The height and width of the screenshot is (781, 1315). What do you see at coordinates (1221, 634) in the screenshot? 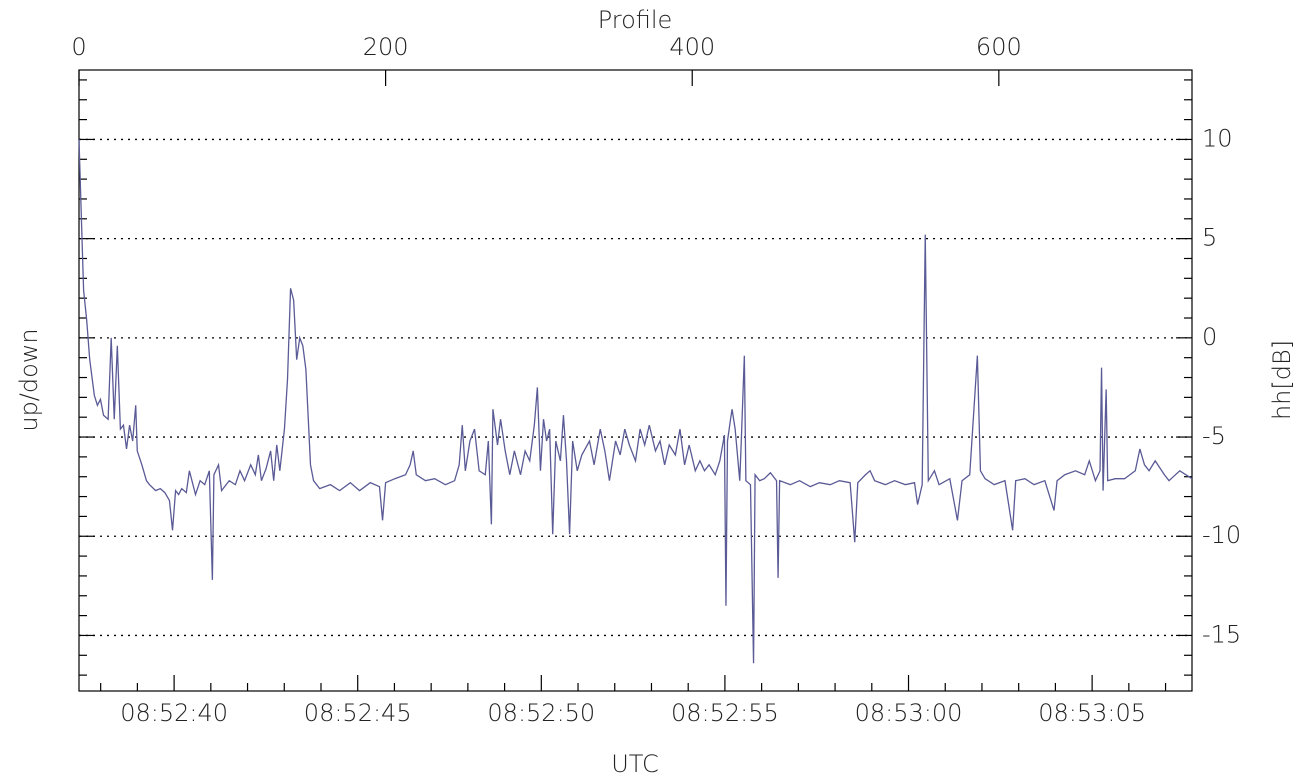
I see `y-tick-label: -15` at bounding box center [1221, 634].